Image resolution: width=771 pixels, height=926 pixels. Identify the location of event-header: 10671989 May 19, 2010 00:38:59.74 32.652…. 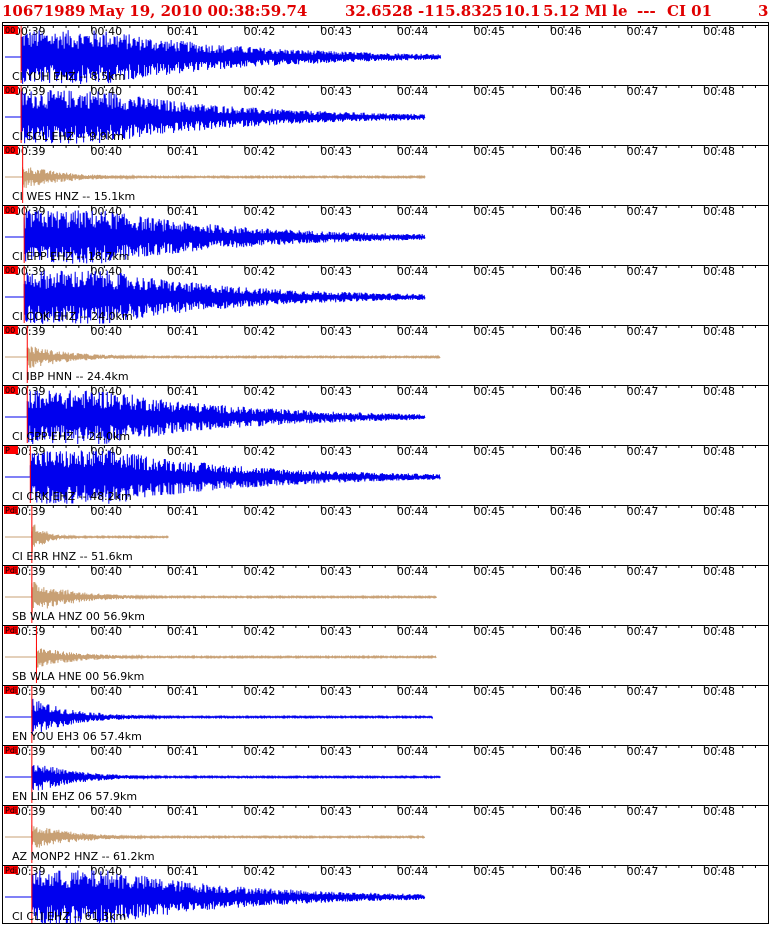
(385, 11).